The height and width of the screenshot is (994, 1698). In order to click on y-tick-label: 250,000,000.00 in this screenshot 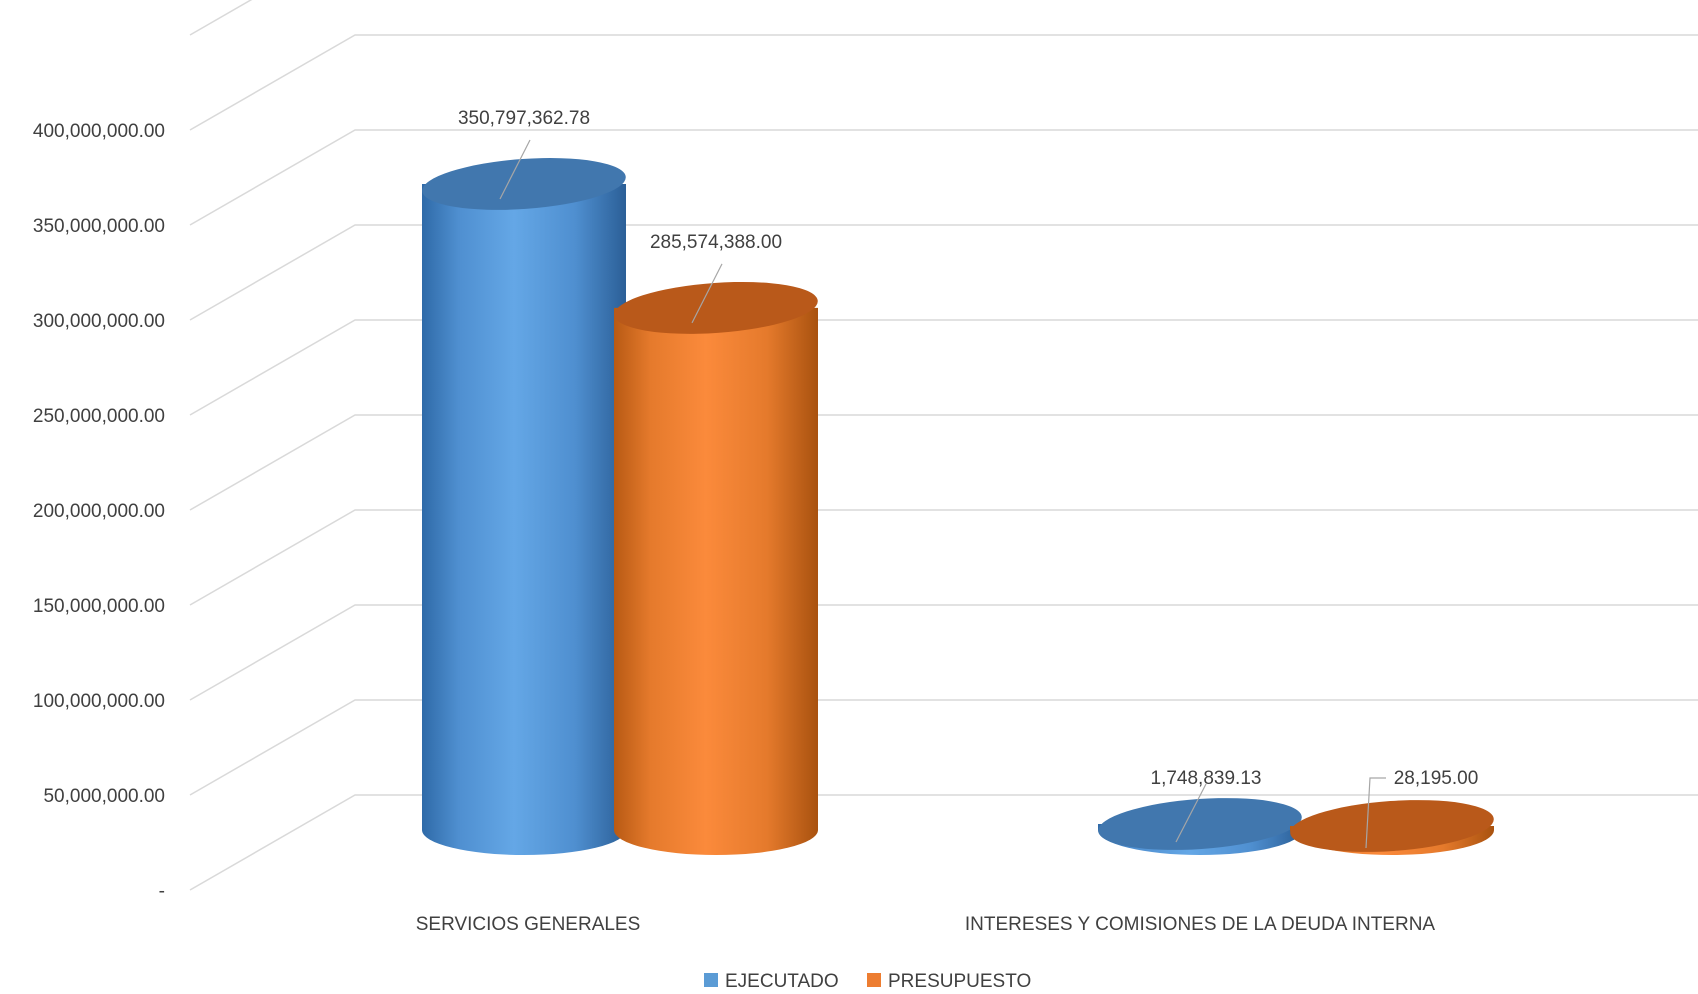, I will do `click(99, 416)`.